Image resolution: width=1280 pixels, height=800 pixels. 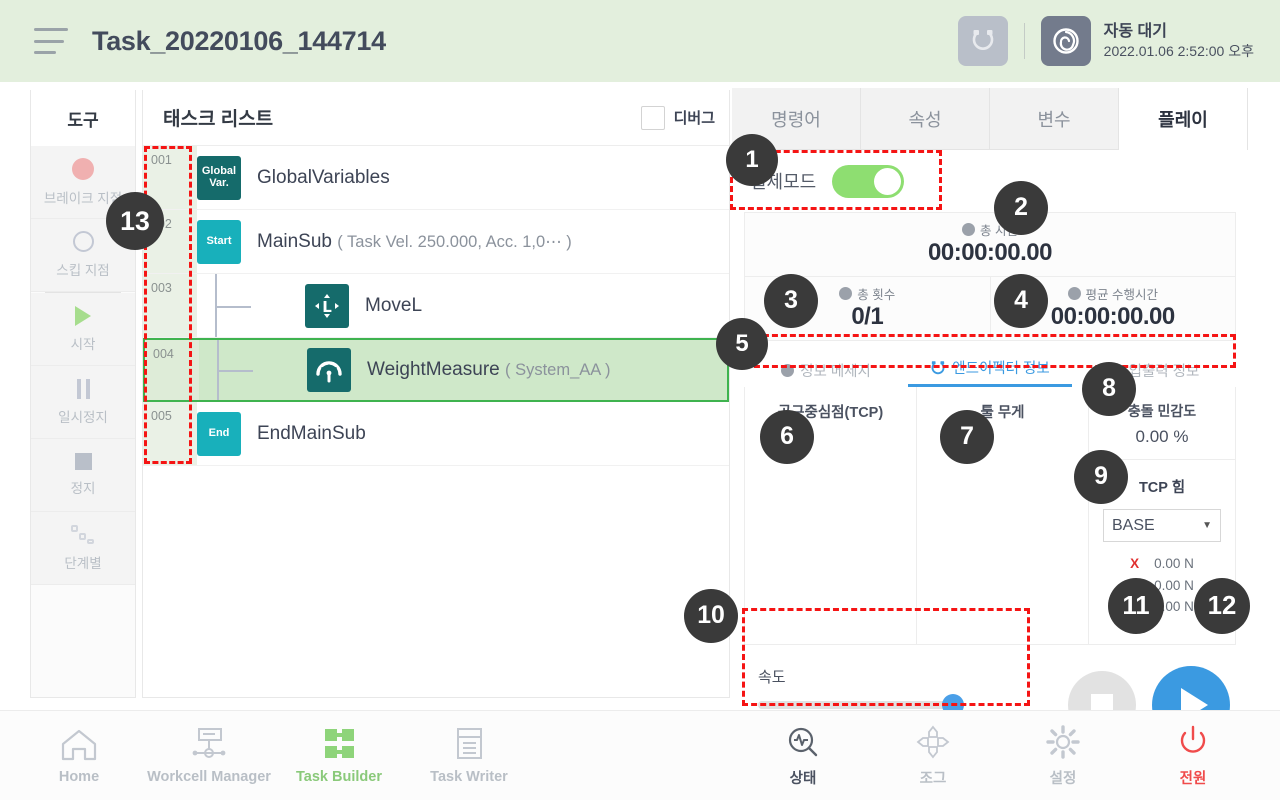 What do you see at coordinates (219, 241) in the screenshot?
I see `start-icon: Start` at bounding box center [219, 241].